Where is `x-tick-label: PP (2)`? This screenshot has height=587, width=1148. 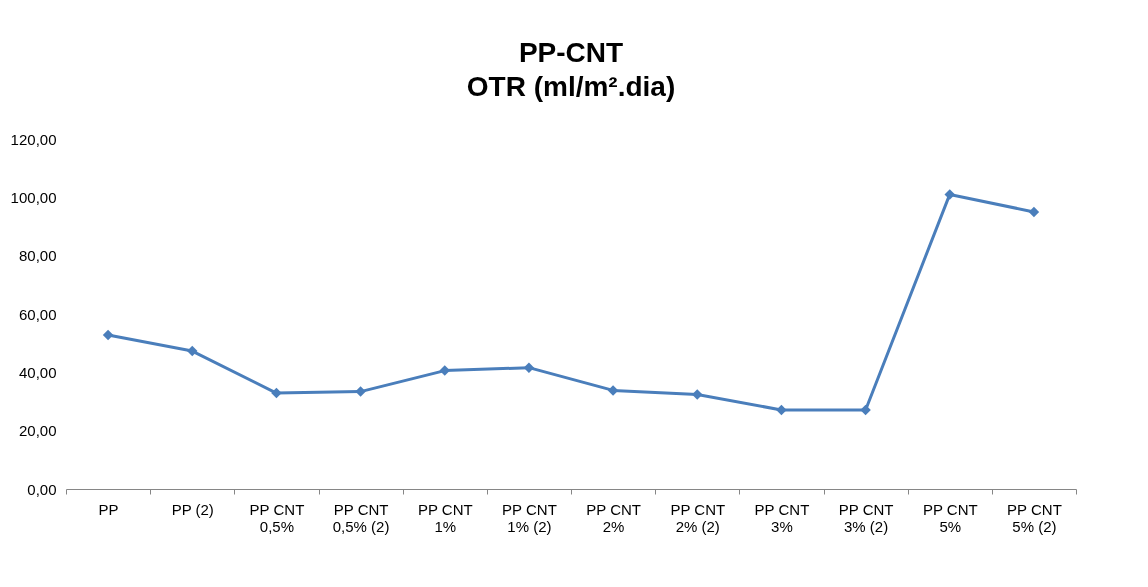
x-tick-label: PP (2) is located at coordinates (192, 509).